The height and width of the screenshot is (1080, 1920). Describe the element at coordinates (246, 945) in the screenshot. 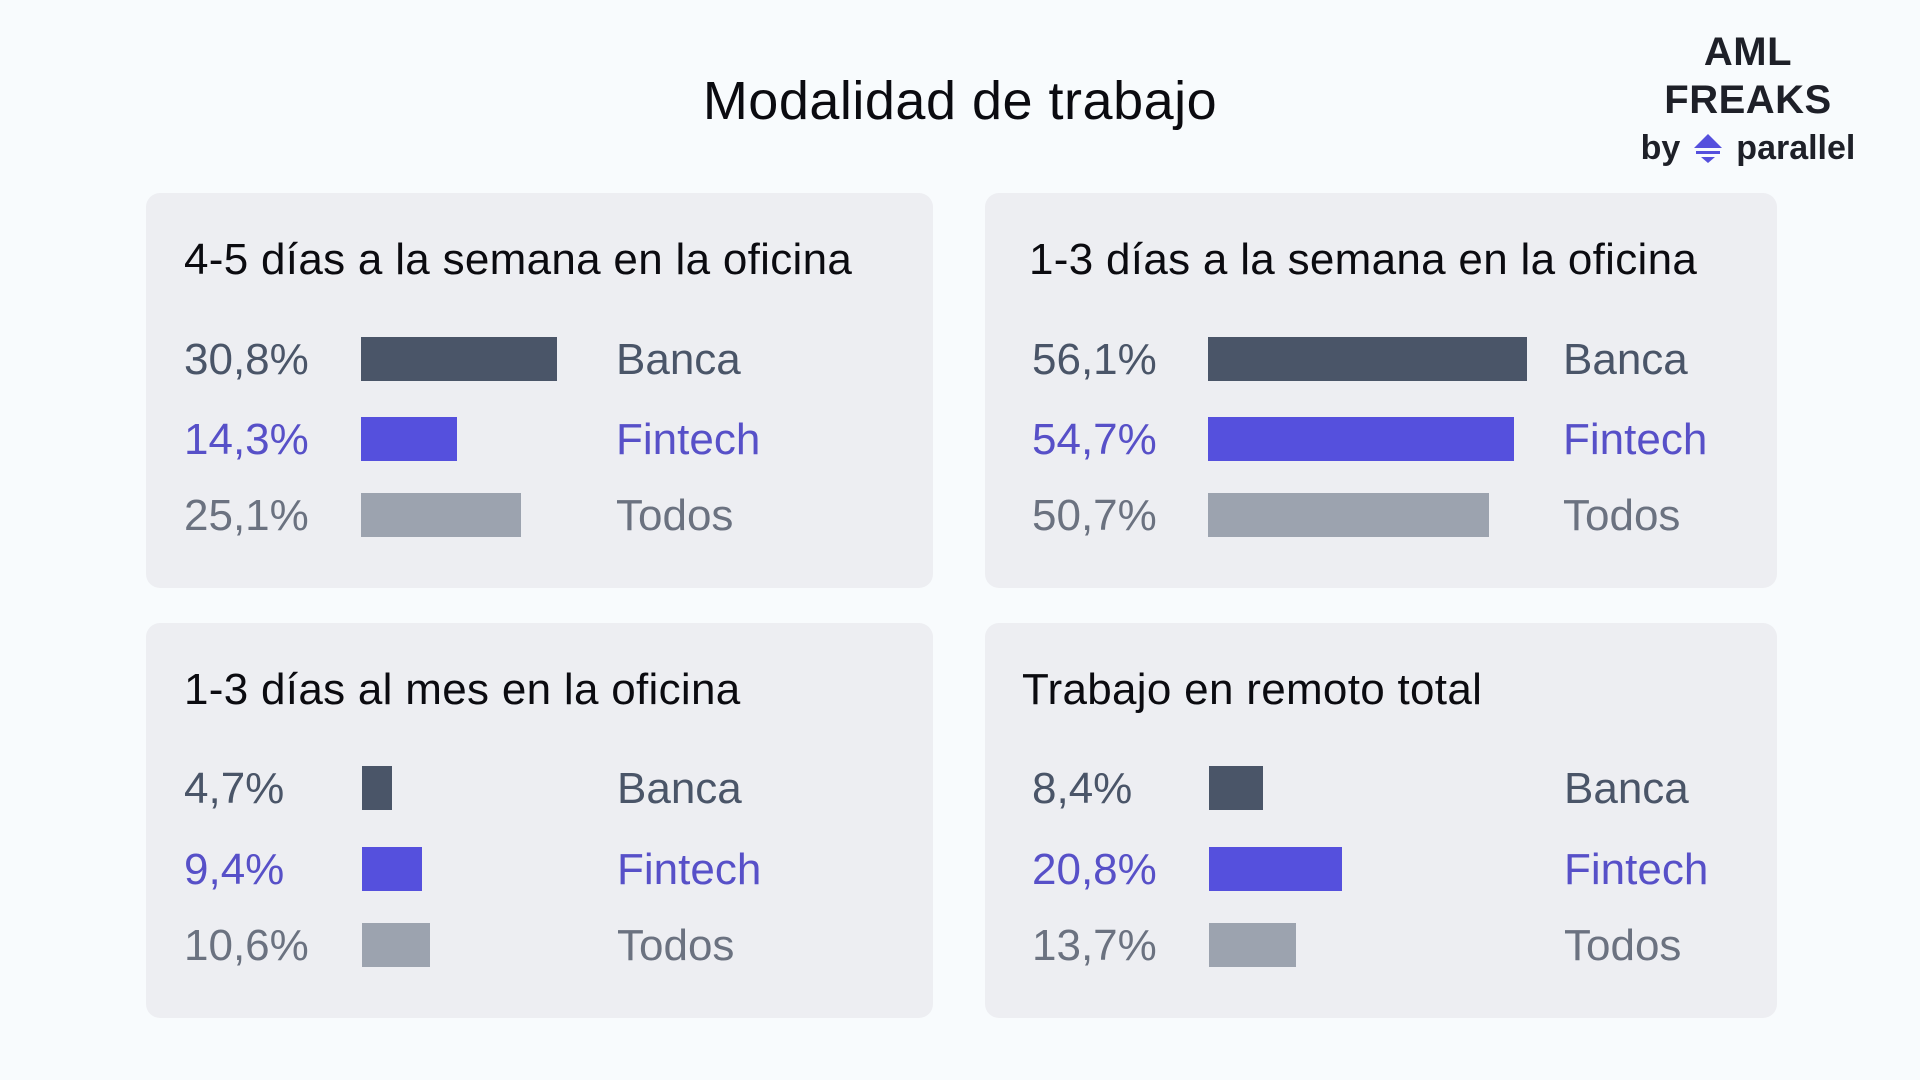

I see `value-todos: 10,6%` at that location.